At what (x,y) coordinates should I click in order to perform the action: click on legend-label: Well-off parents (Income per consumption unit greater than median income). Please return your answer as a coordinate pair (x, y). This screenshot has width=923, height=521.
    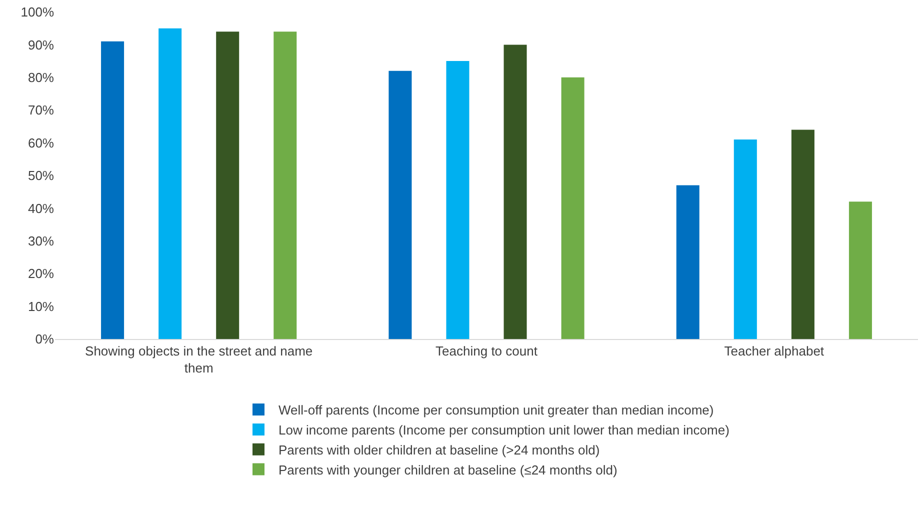
    Looking at the image, I should click on (496, 410).